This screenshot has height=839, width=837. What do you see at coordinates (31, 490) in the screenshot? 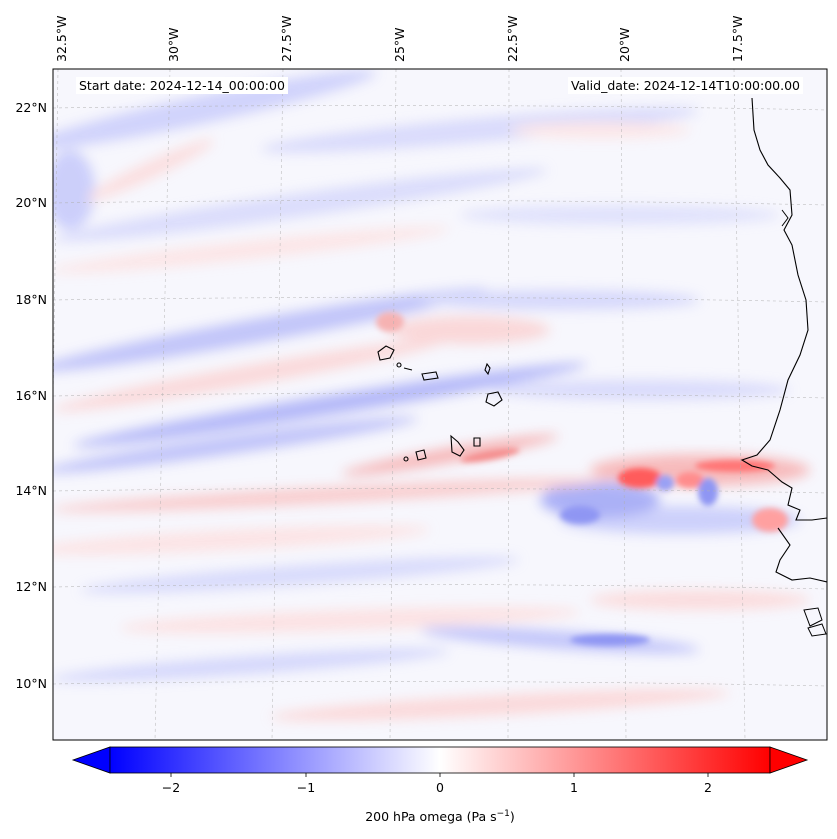
I see `lat-label: 14°N` at bounding box center [31, 490].